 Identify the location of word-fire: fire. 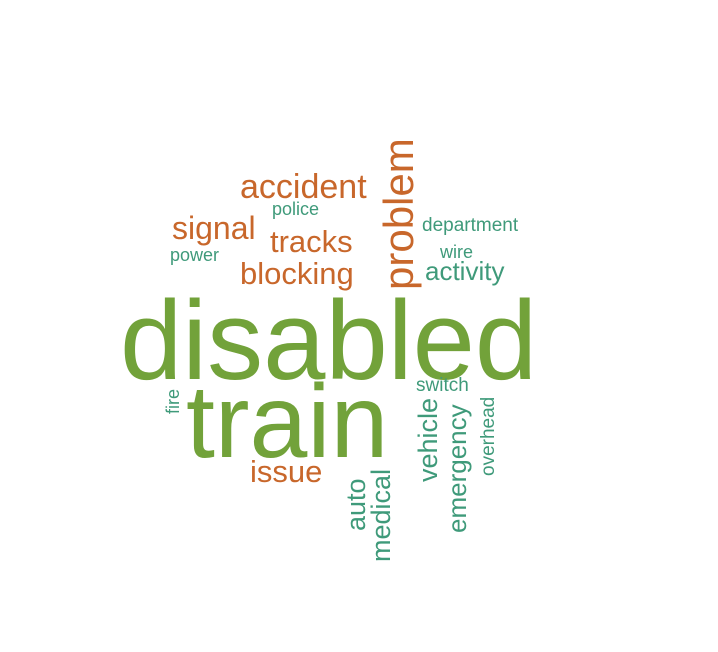
(173, 401).